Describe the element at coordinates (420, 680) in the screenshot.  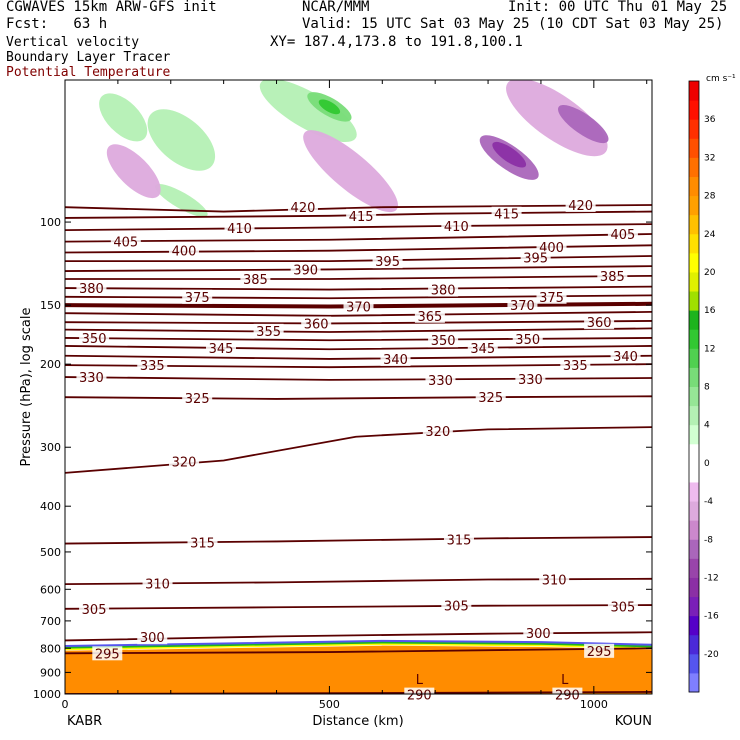
I see `low-marker: L` at that location.